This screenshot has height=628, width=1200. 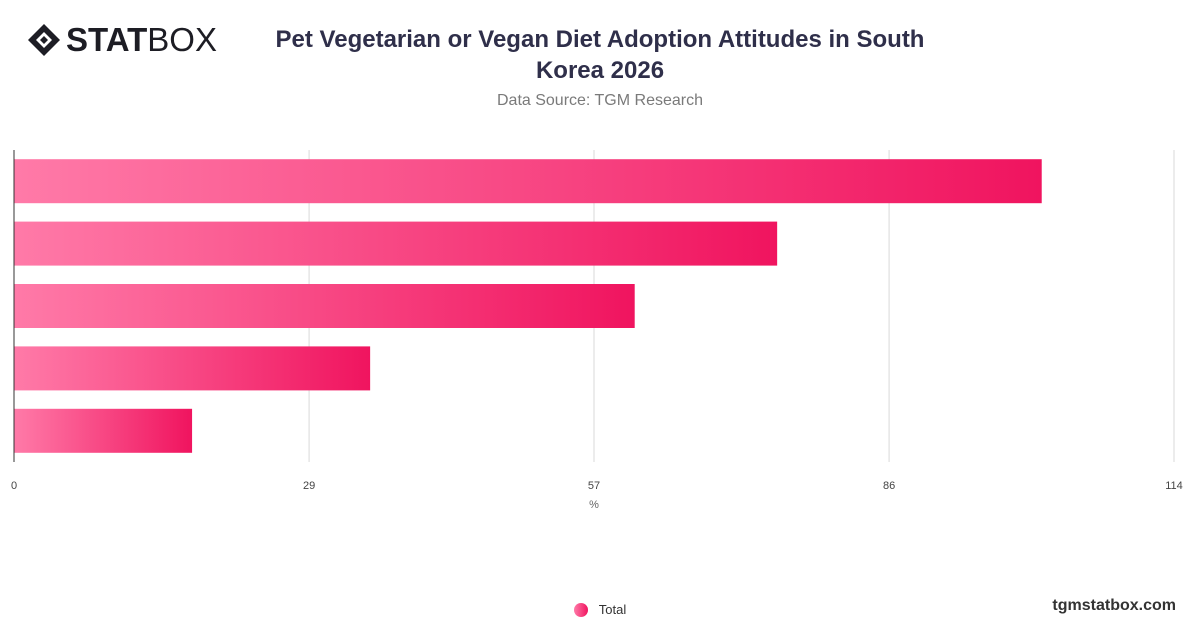 What do you see at coordinates (1174, 486) in the screenshot?
I see `x-tick-label: 114` at bounding box center [1174, 486].